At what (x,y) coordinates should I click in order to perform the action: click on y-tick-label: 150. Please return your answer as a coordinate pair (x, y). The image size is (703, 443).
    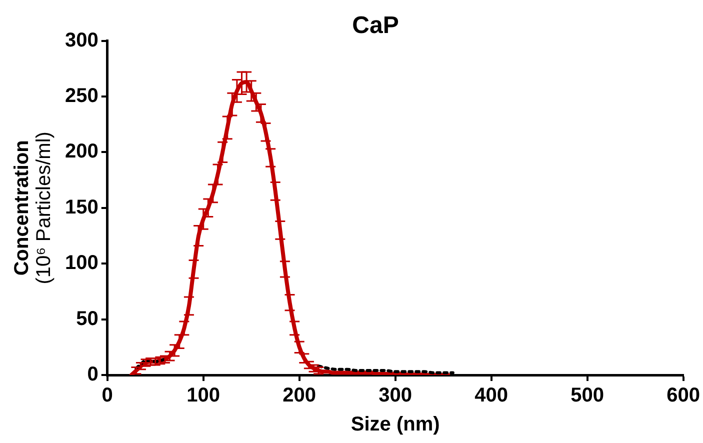
    Looking at the image, I should click on (81, 207).